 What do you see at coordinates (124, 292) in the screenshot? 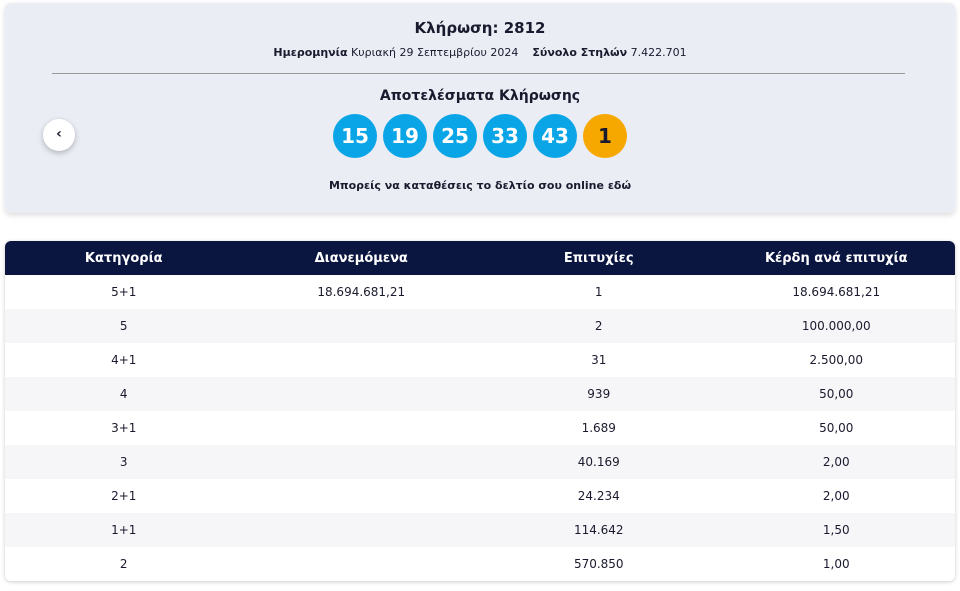
I see `category-cell: 5+1` at bounding box center [124, 292].